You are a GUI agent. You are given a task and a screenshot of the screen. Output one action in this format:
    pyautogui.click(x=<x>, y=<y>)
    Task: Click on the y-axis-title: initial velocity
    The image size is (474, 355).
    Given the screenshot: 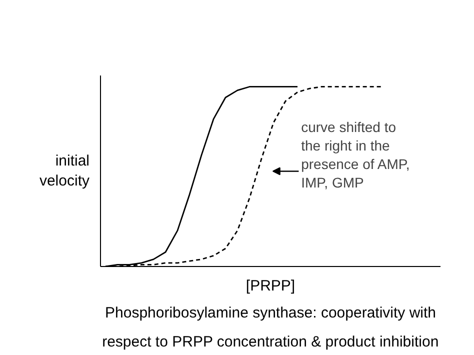 What is the action you would take?
    pyautogui.click(x=64, y=171)
    